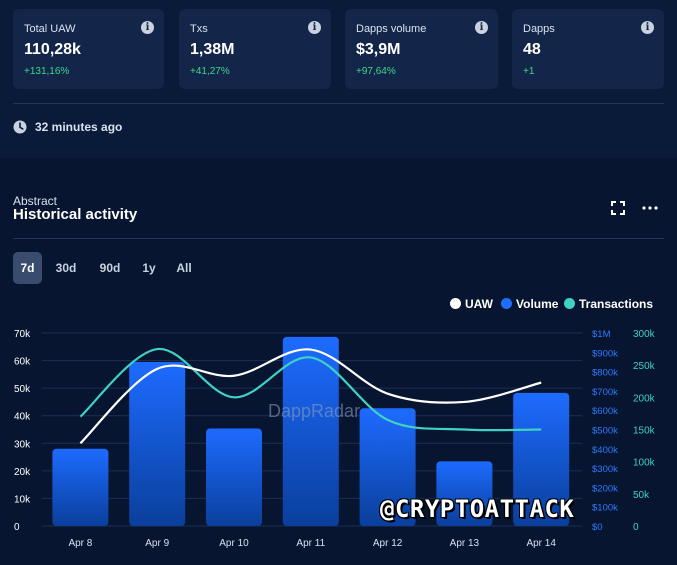 Image resolution: width=677 pixels, height=565 pixels. I want to click on stat-value: 110,28k, so click(52, 49).